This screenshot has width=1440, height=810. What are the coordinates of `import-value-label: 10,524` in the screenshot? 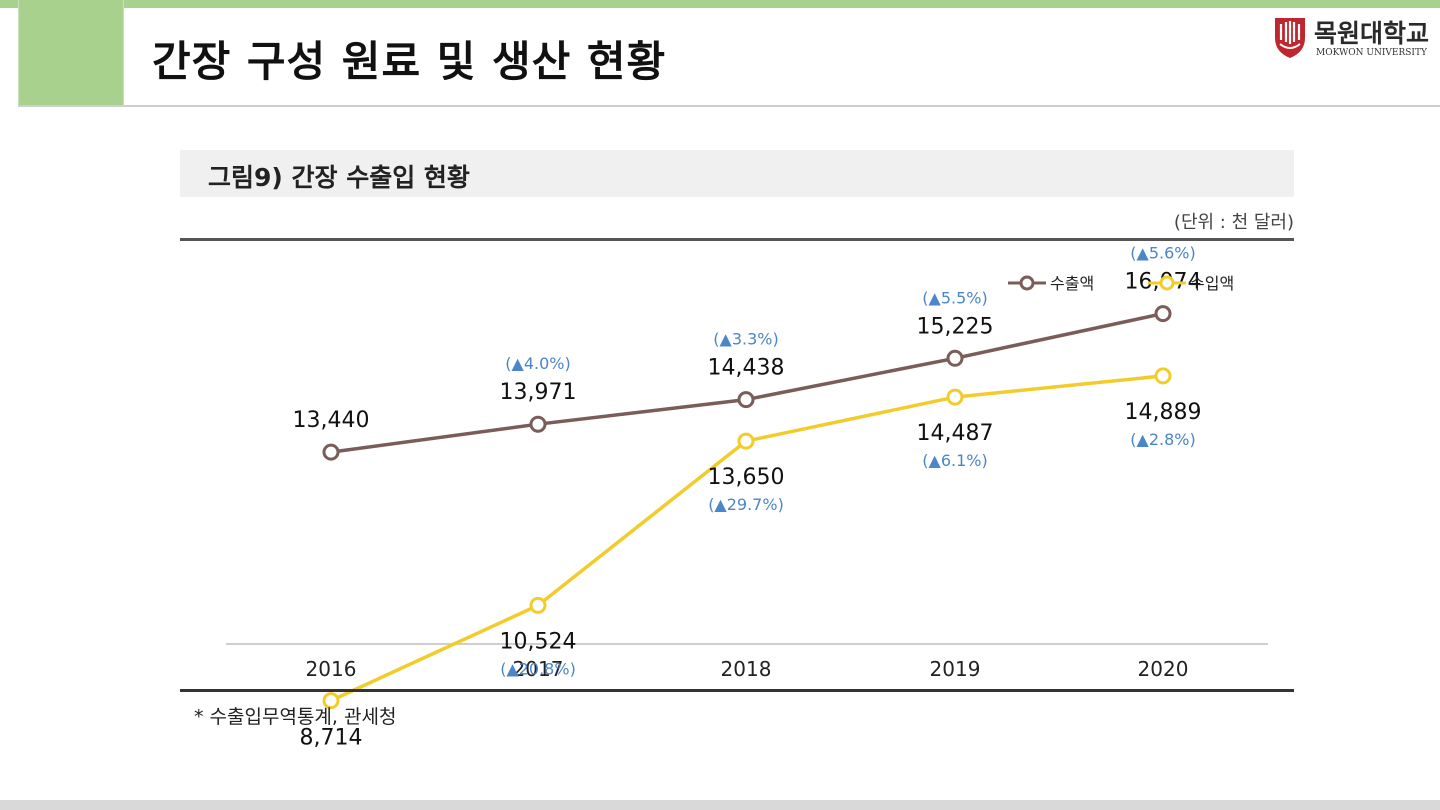 It's located at (538, 641).